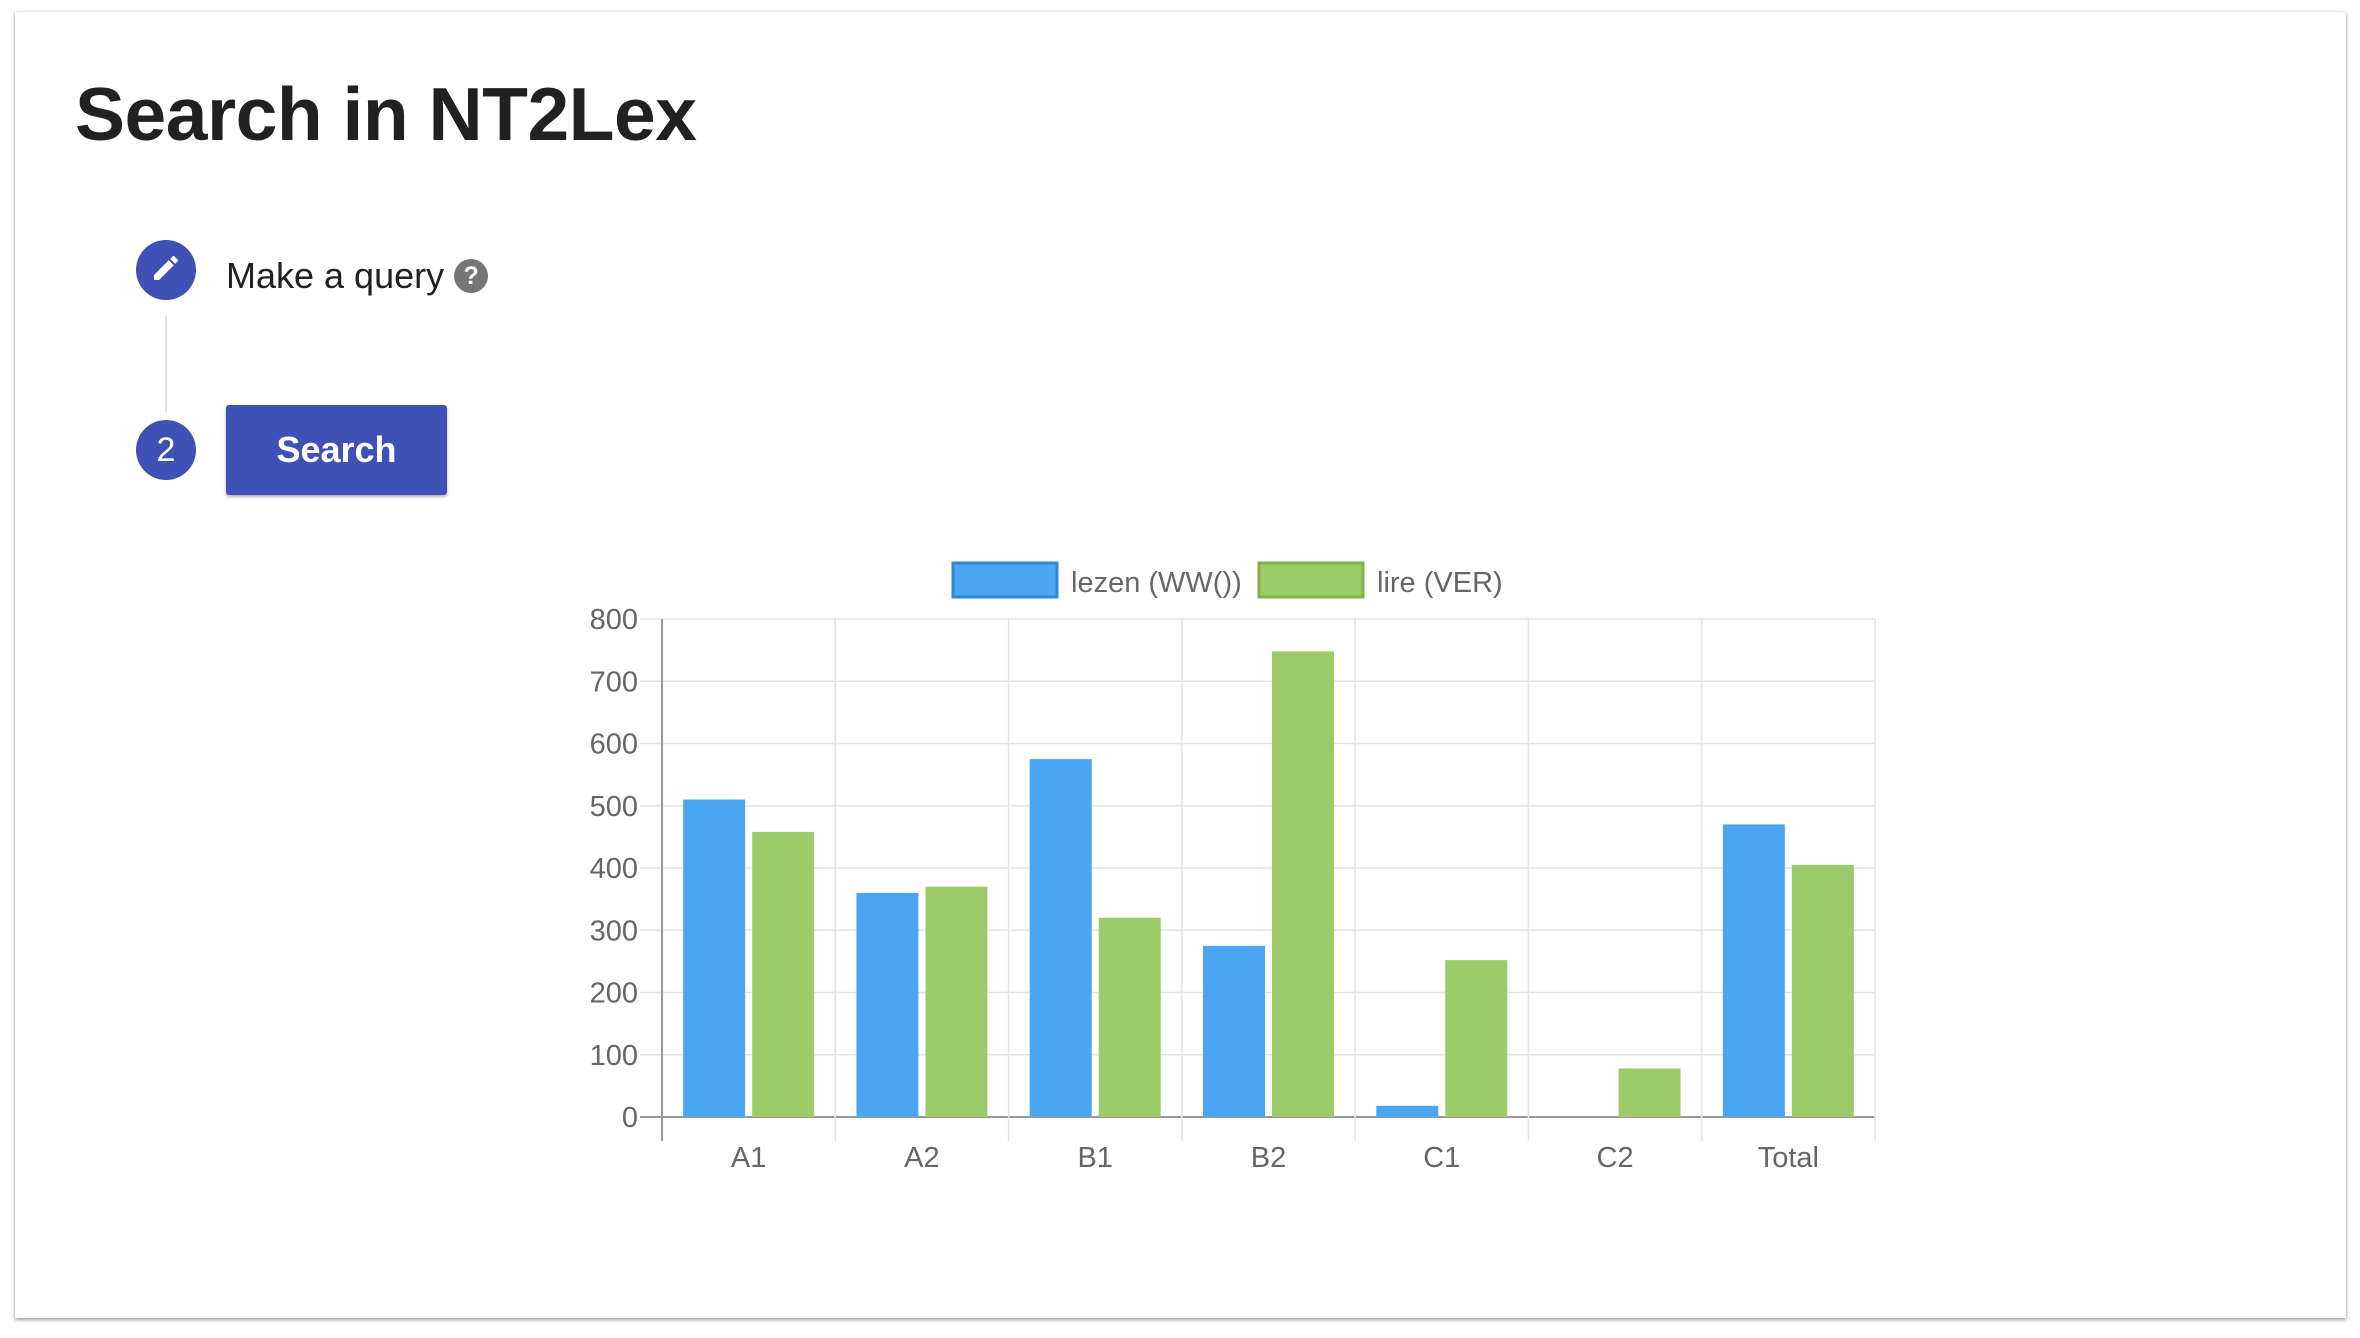  I want to click on y-tick-label: 200, so click(614, 994).